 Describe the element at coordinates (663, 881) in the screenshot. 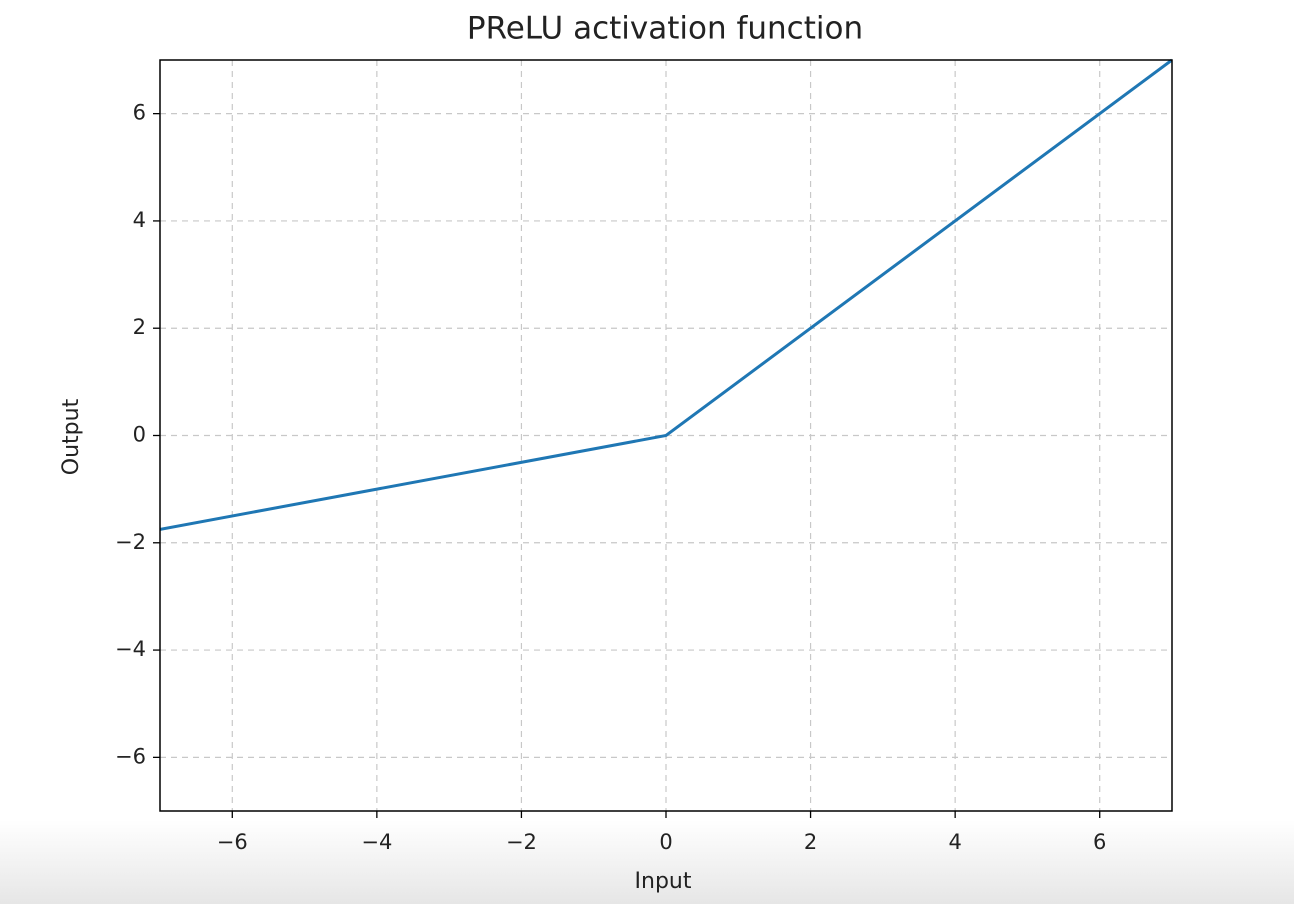

I see `x-axis-label: Input` at that location.